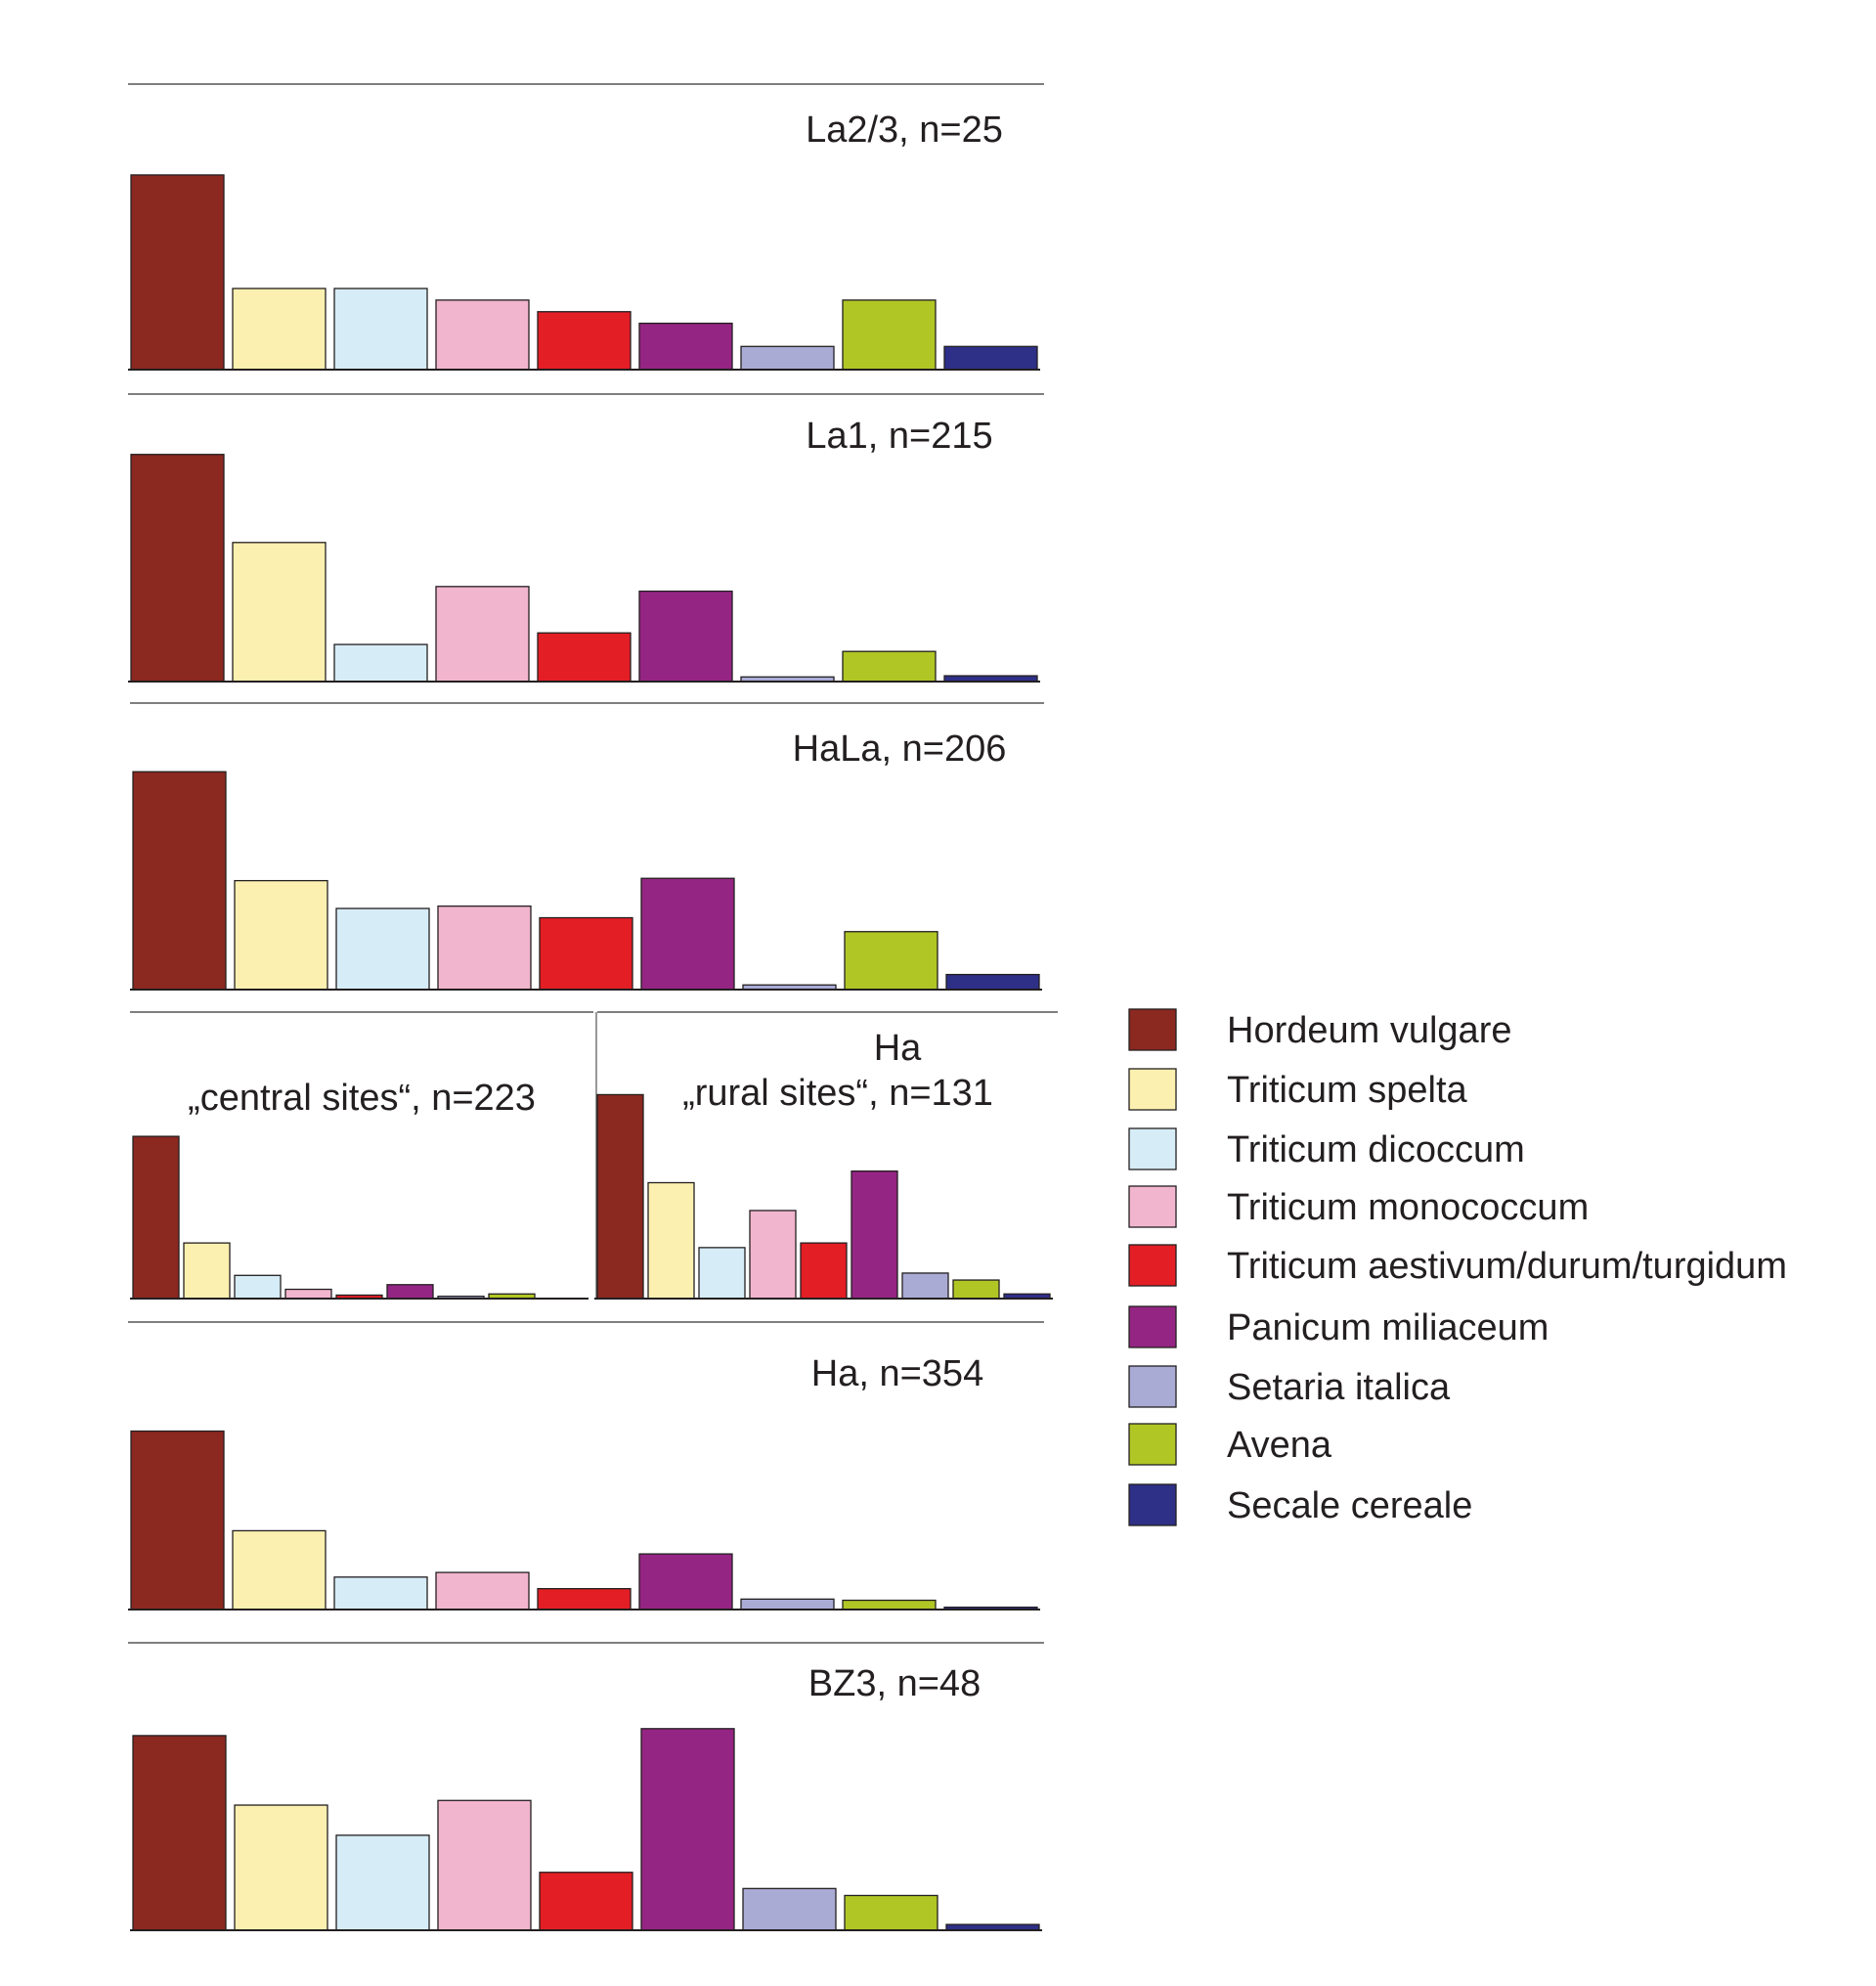 The width and height of the screenshot is (1876, 1986). Describe the element at coordinates (1349, 1505) in the screenshot. I see `legend-label: Secale cereale` at that location.